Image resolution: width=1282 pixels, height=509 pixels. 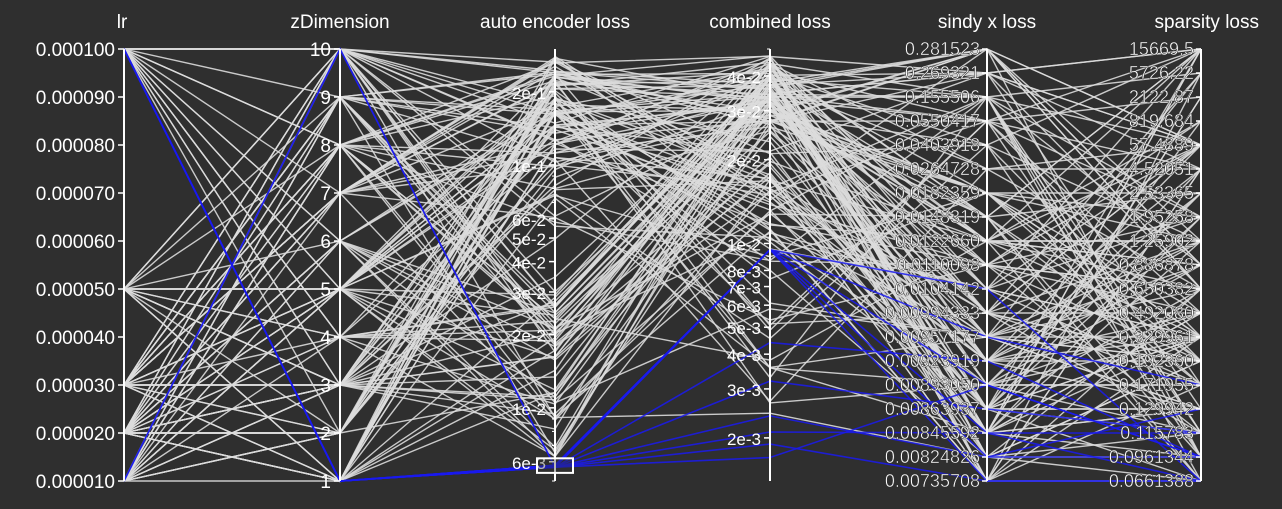 I want to click on tick-label: 57.4889, so click(x=1161, y=145).